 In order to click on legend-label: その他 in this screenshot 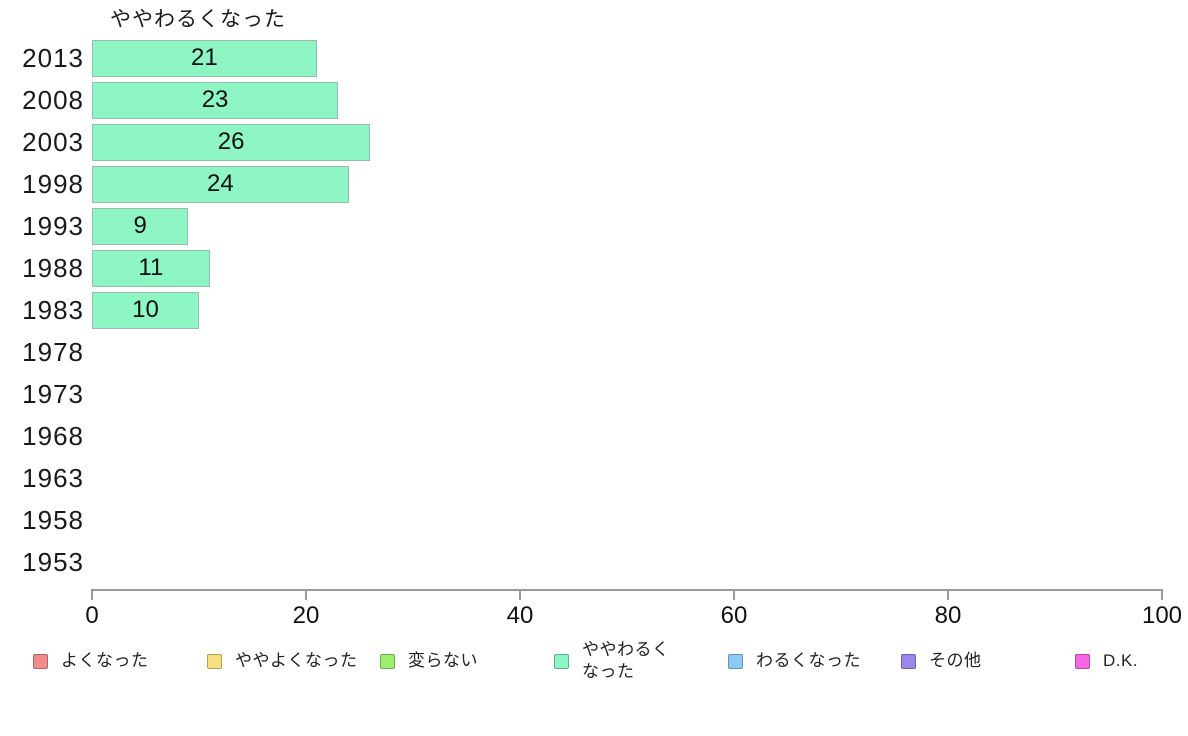, I will do `click(955, 660)`.